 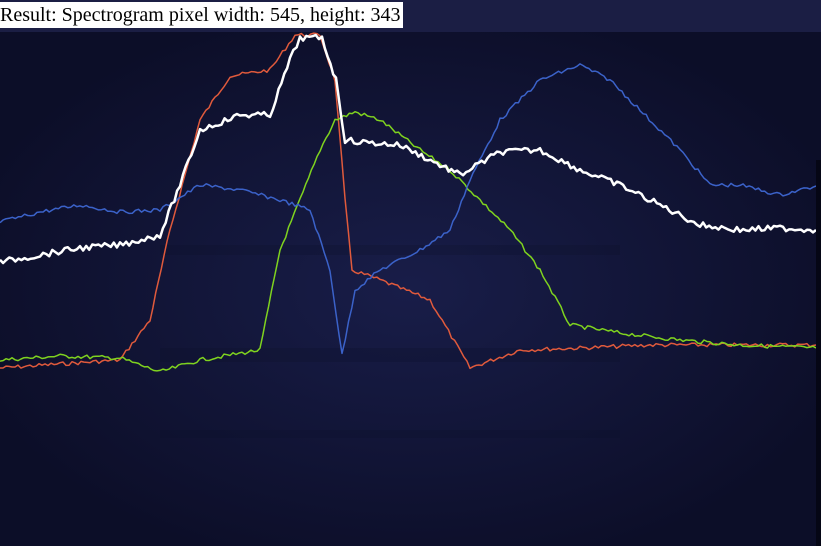 What do you see at coordinates (818, 353) in the screenshot?
I see `right-edge-bar` at bounding box center [818, 353].